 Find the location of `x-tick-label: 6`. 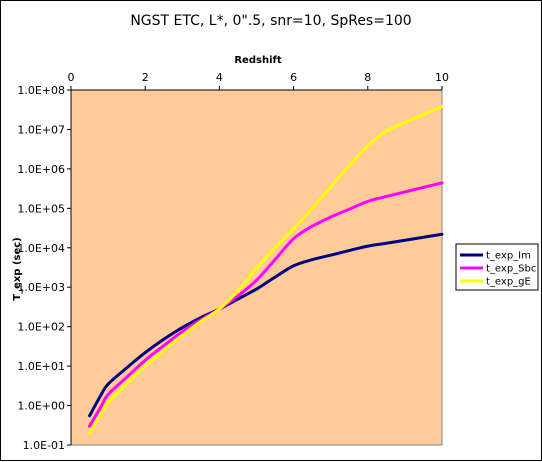

x-tick-label: 6 is located at coordinates (293, 77).